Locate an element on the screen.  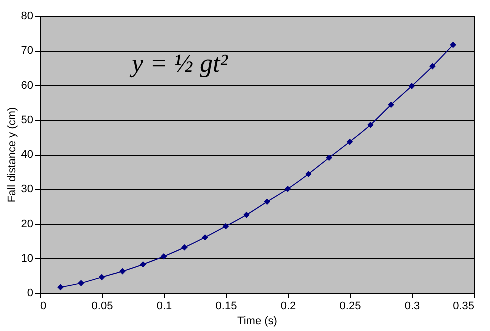
x-tick-label: 0.3 is located at coordinates (412, 306).